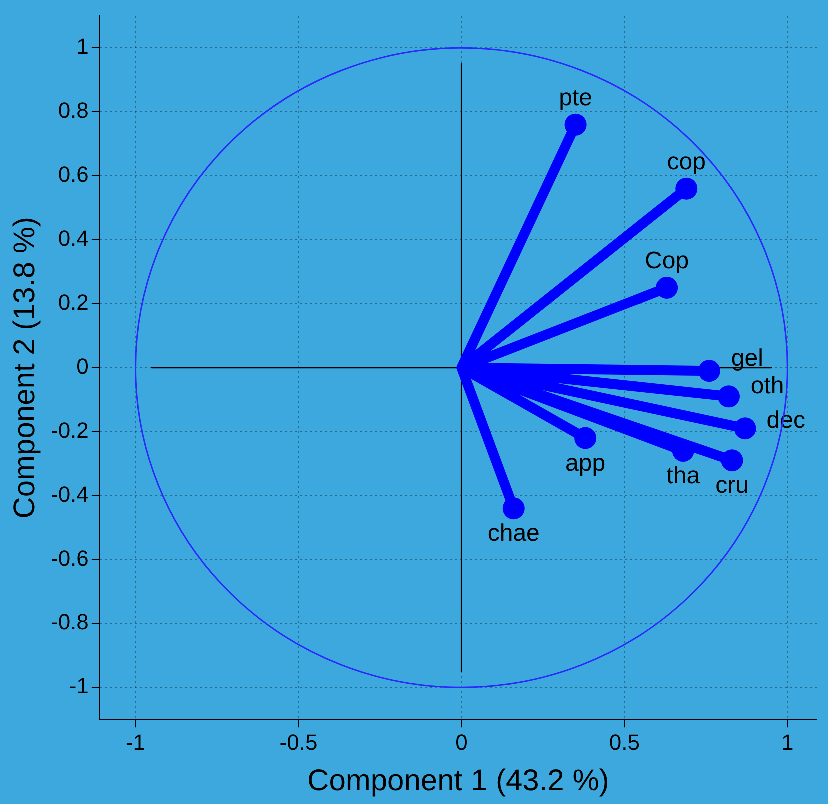 The image size is (828, 804). I want to click on y-tick-label: -0.8, so click(69, 622).